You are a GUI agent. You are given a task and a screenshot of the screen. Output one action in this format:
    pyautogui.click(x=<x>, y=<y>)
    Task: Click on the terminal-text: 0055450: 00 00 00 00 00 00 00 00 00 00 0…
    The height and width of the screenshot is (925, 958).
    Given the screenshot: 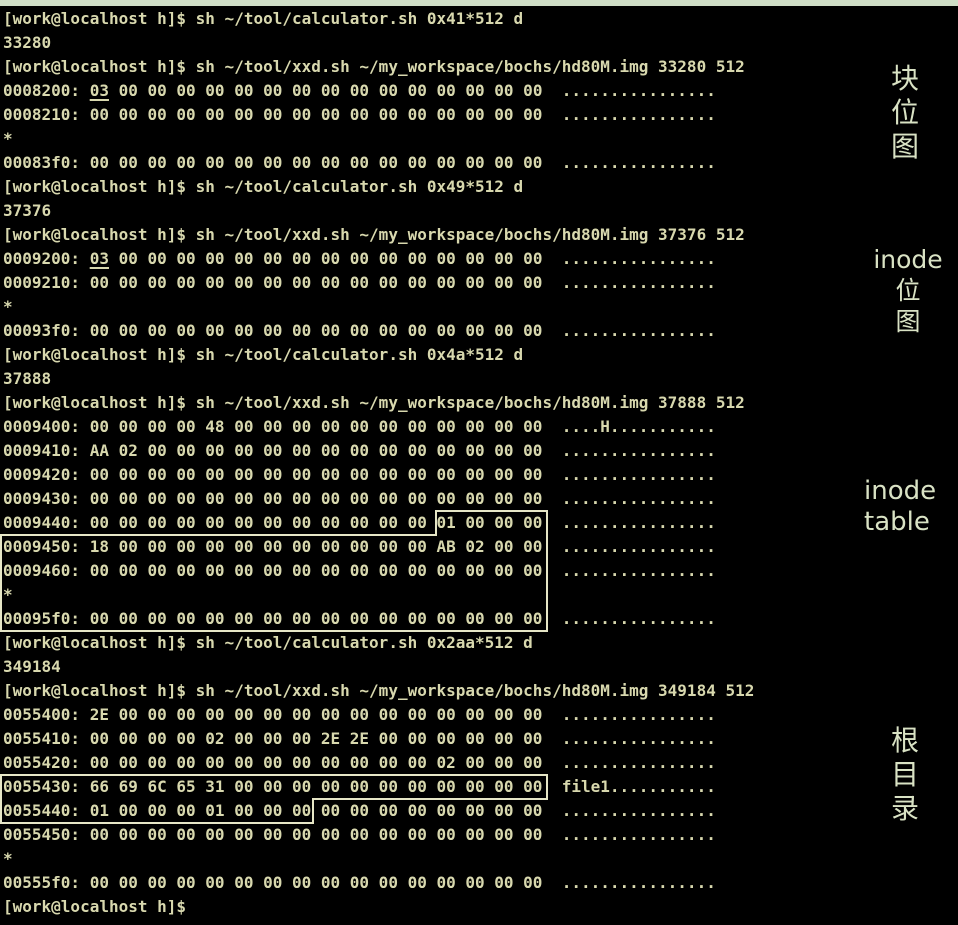 What is the action you would take?
    pyautogui.click(x=359, y=834)
    